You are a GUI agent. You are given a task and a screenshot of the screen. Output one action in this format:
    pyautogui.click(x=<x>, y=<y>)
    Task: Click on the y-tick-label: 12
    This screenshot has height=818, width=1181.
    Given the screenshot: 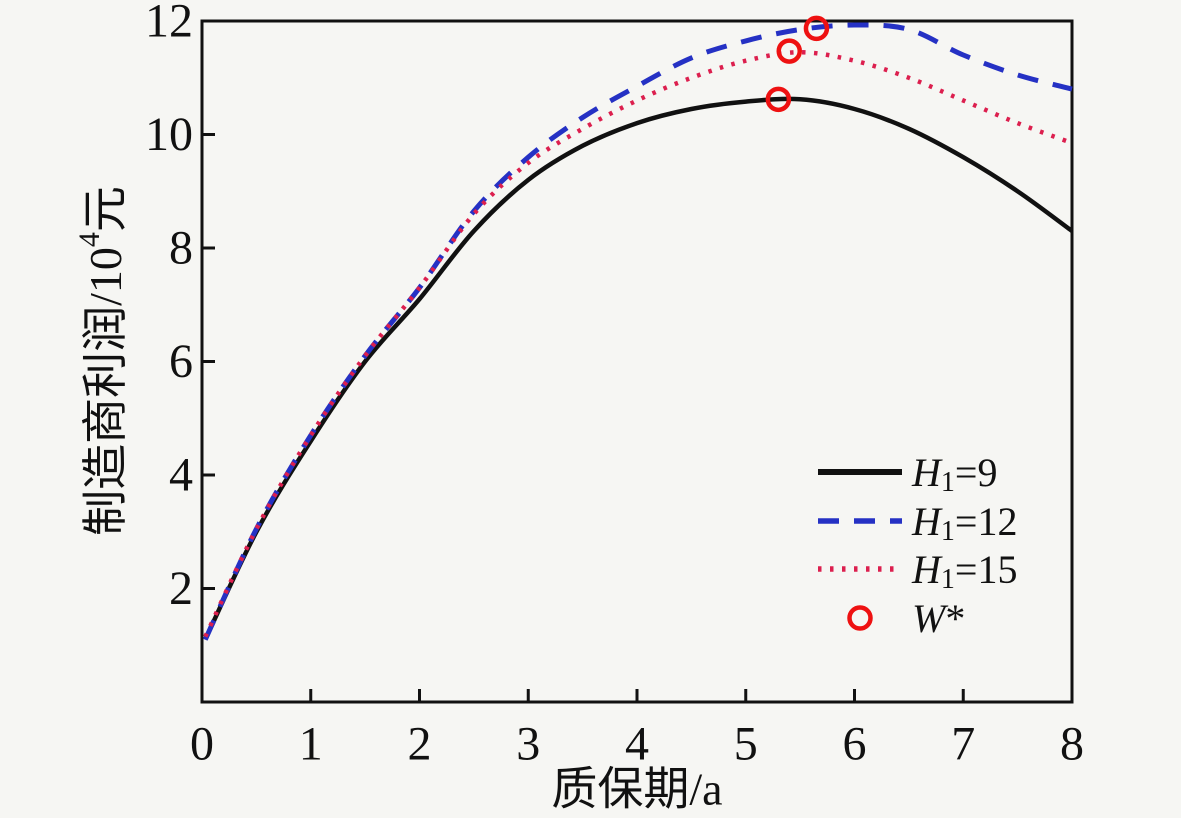 What is the action you would take?
    pyautogui.click(x=169, y=24)
    